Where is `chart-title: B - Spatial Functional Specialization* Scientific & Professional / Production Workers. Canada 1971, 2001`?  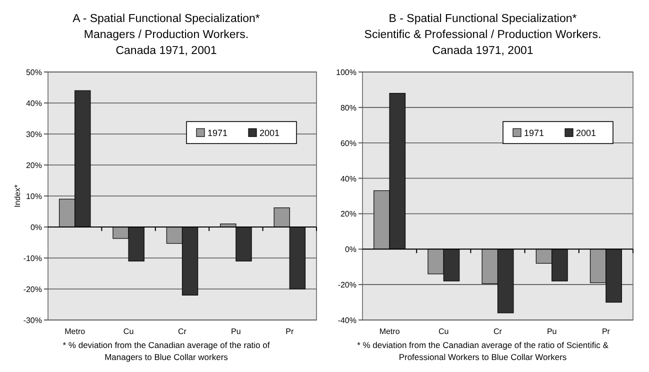 chart-title: B - Spatial Functional Specialization* Scientific & Professional / Production Workers. Canada 1971, 2001 is located at coordinates (483, 35).